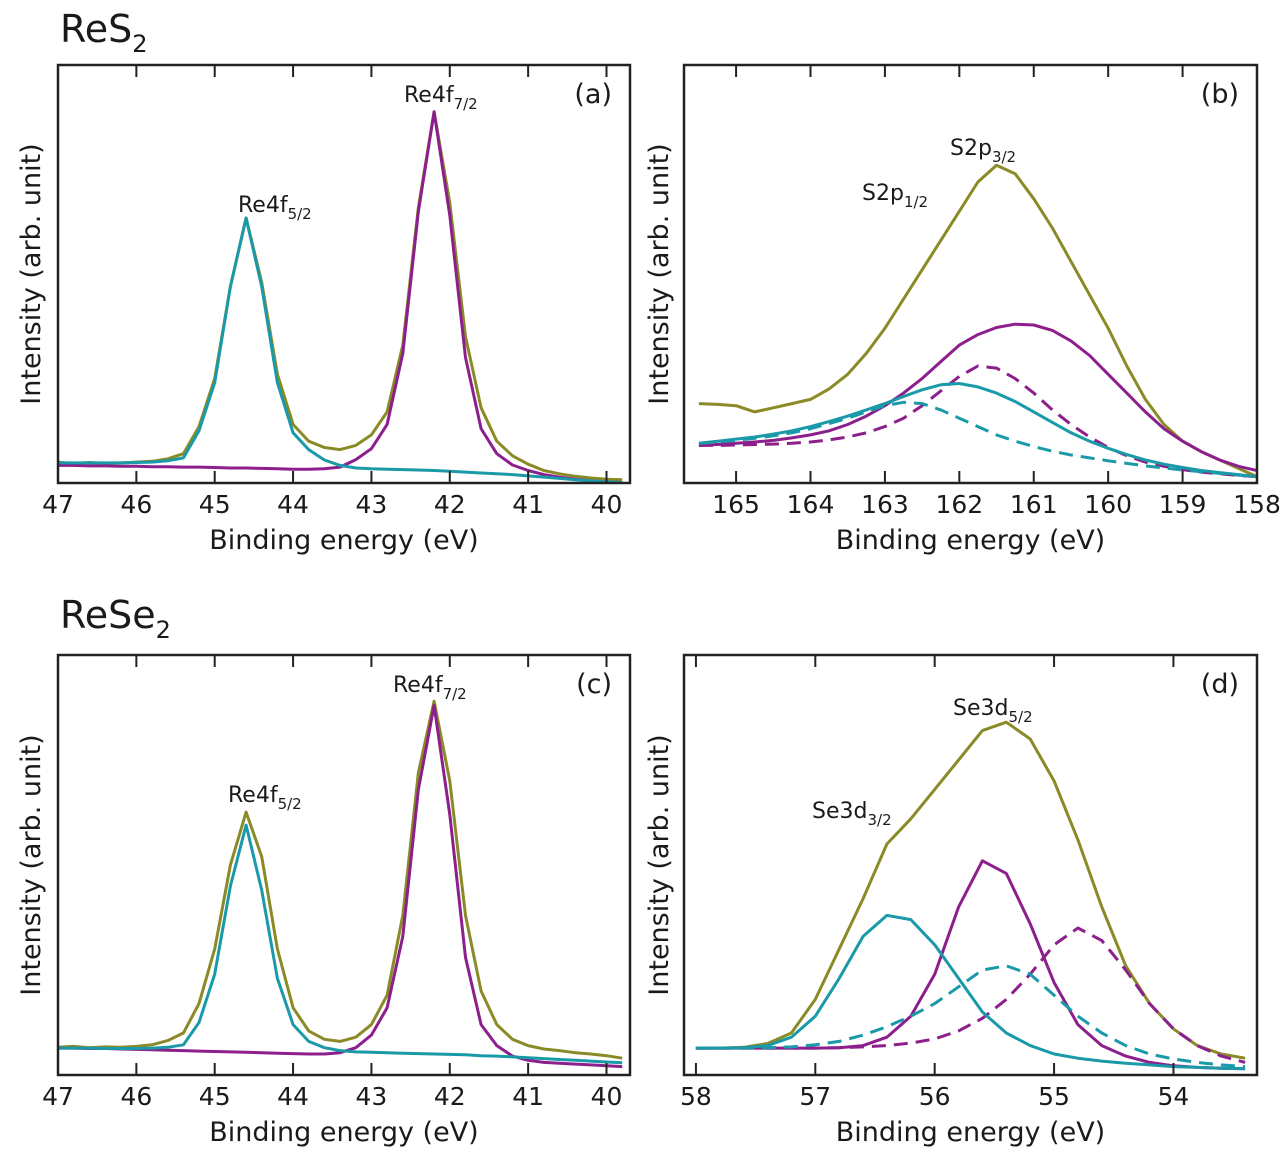 The image size is (1280, 1165). I want to click on x-tick-label: 54, so click(1174, 1096).